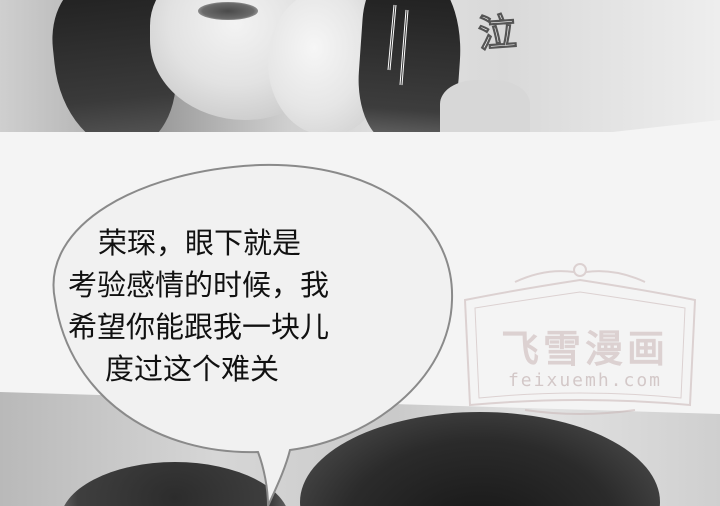  I want to click on dialogue-line-3: 希望你能跟我一块儿, so click(199, 327).